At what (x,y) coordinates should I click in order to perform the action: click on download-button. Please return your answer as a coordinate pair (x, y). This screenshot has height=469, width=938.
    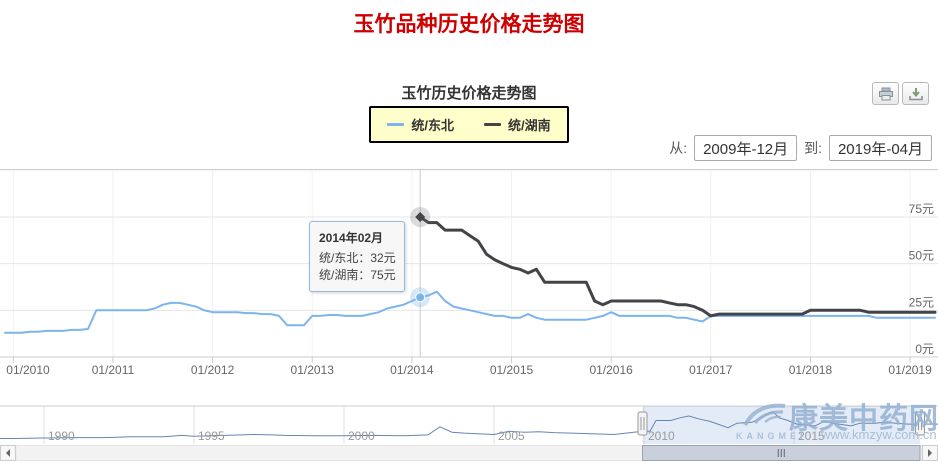
    Looking at the image, I should click on (915, 93).